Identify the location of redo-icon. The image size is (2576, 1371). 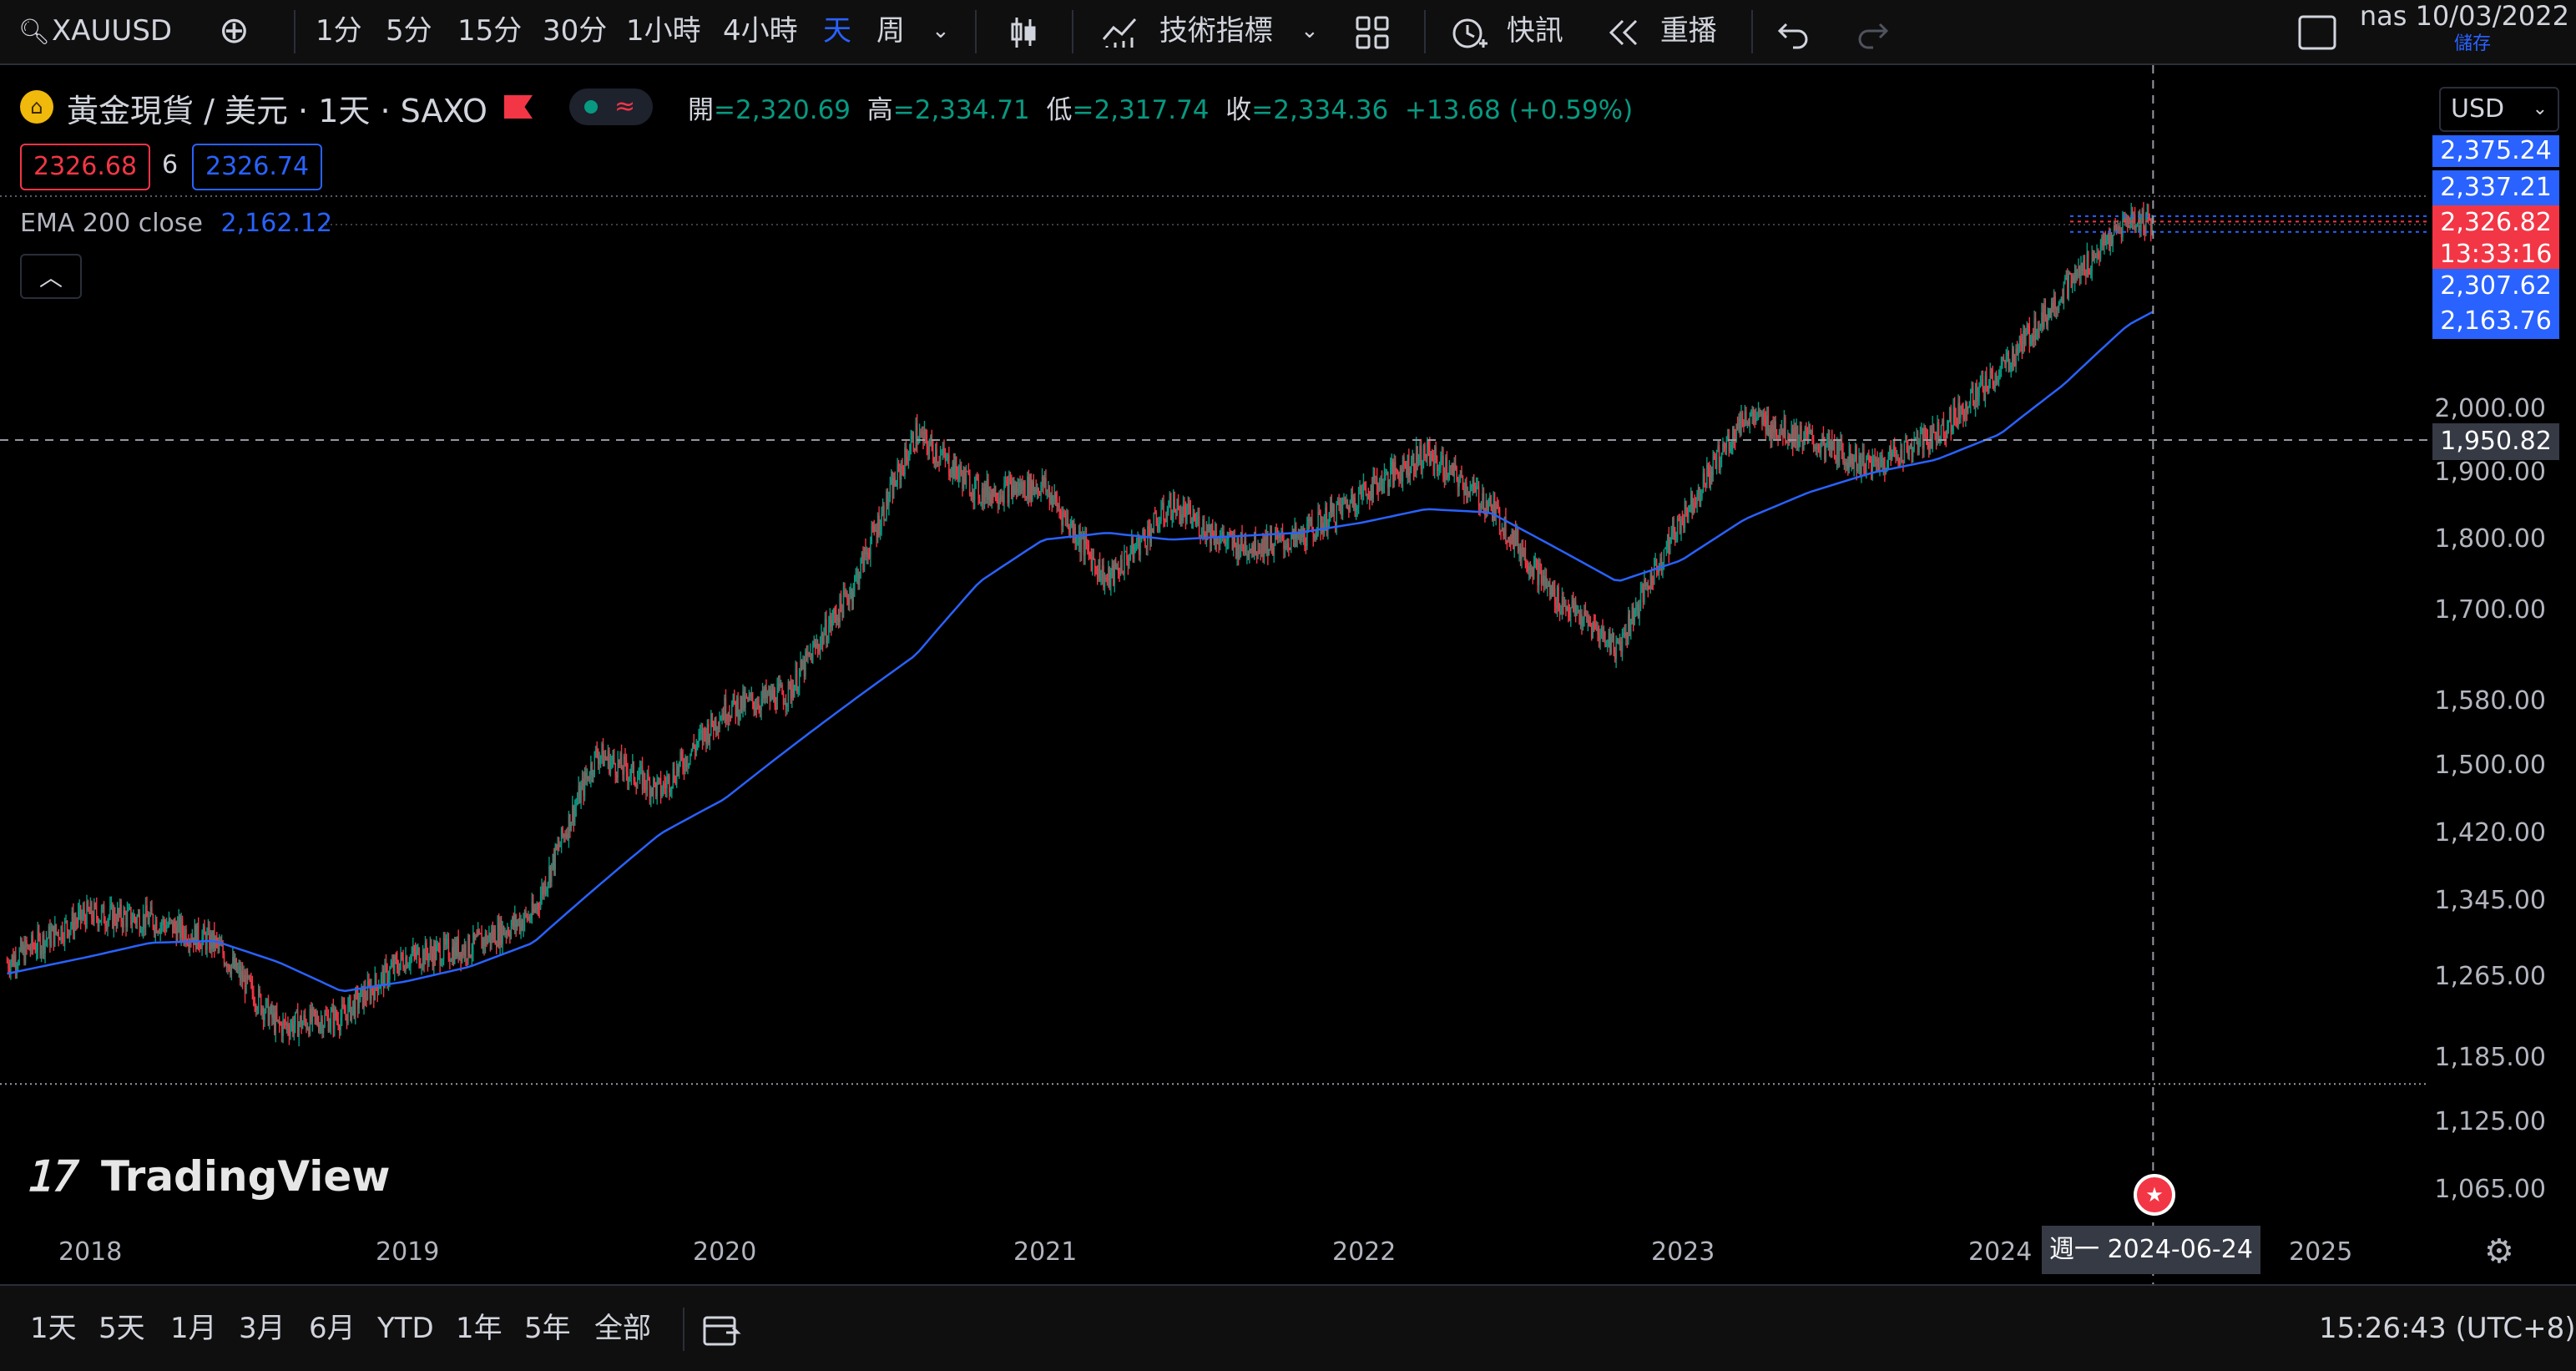
(1873, 31).